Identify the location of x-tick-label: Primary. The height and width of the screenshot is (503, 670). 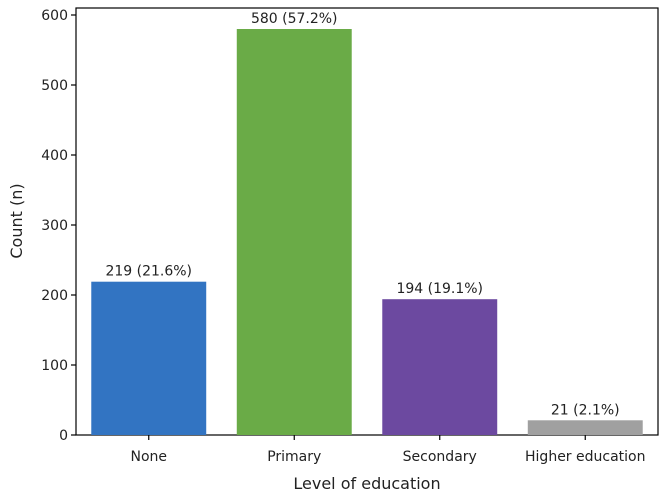
(294, 457).